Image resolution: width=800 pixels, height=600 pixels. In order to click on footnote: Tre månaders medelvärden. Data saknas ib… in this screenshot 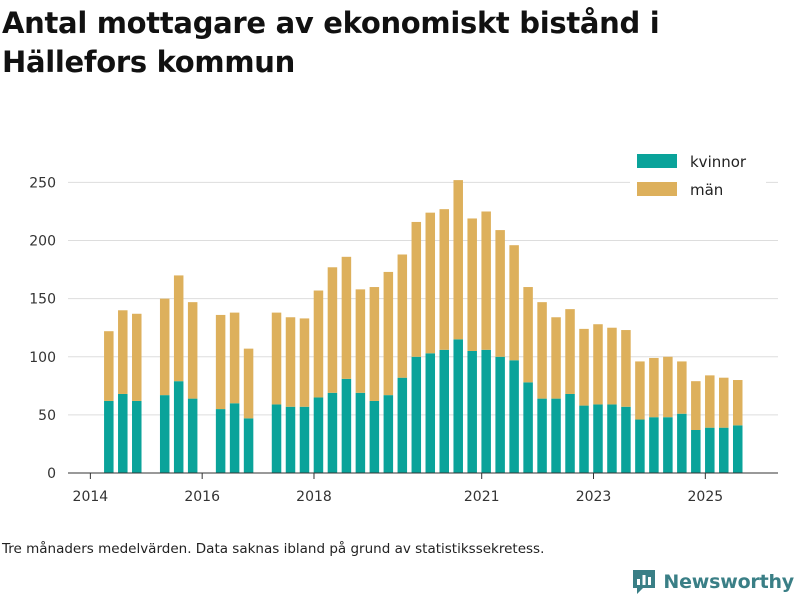, I will do `click(273, 549)`.